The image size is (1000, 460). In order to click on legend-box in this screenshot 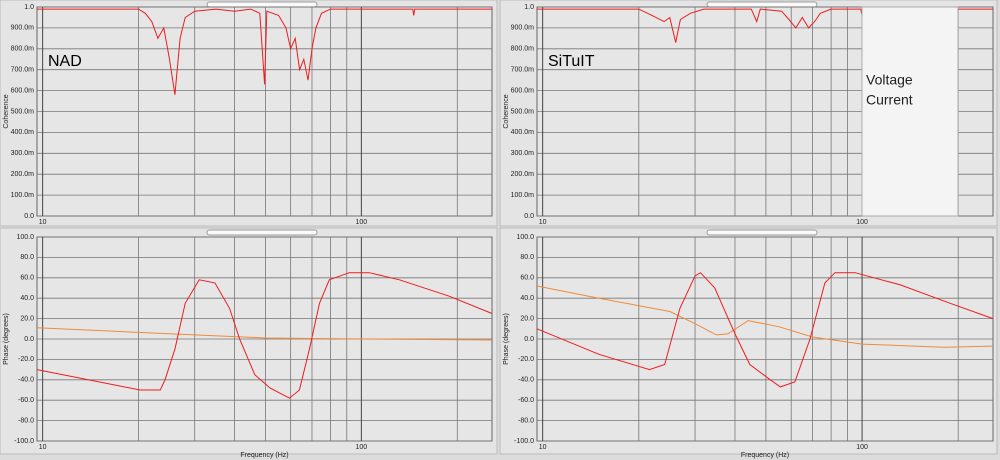, I will do `click(910, 111)`.